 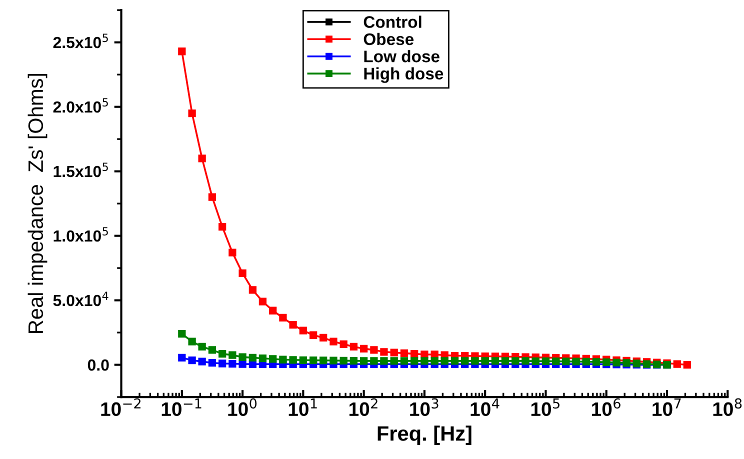 What do you see at coordinates (402, 56) in the screenshot?
I see `legend-label: Low dose` at bounding box center [402, 56].